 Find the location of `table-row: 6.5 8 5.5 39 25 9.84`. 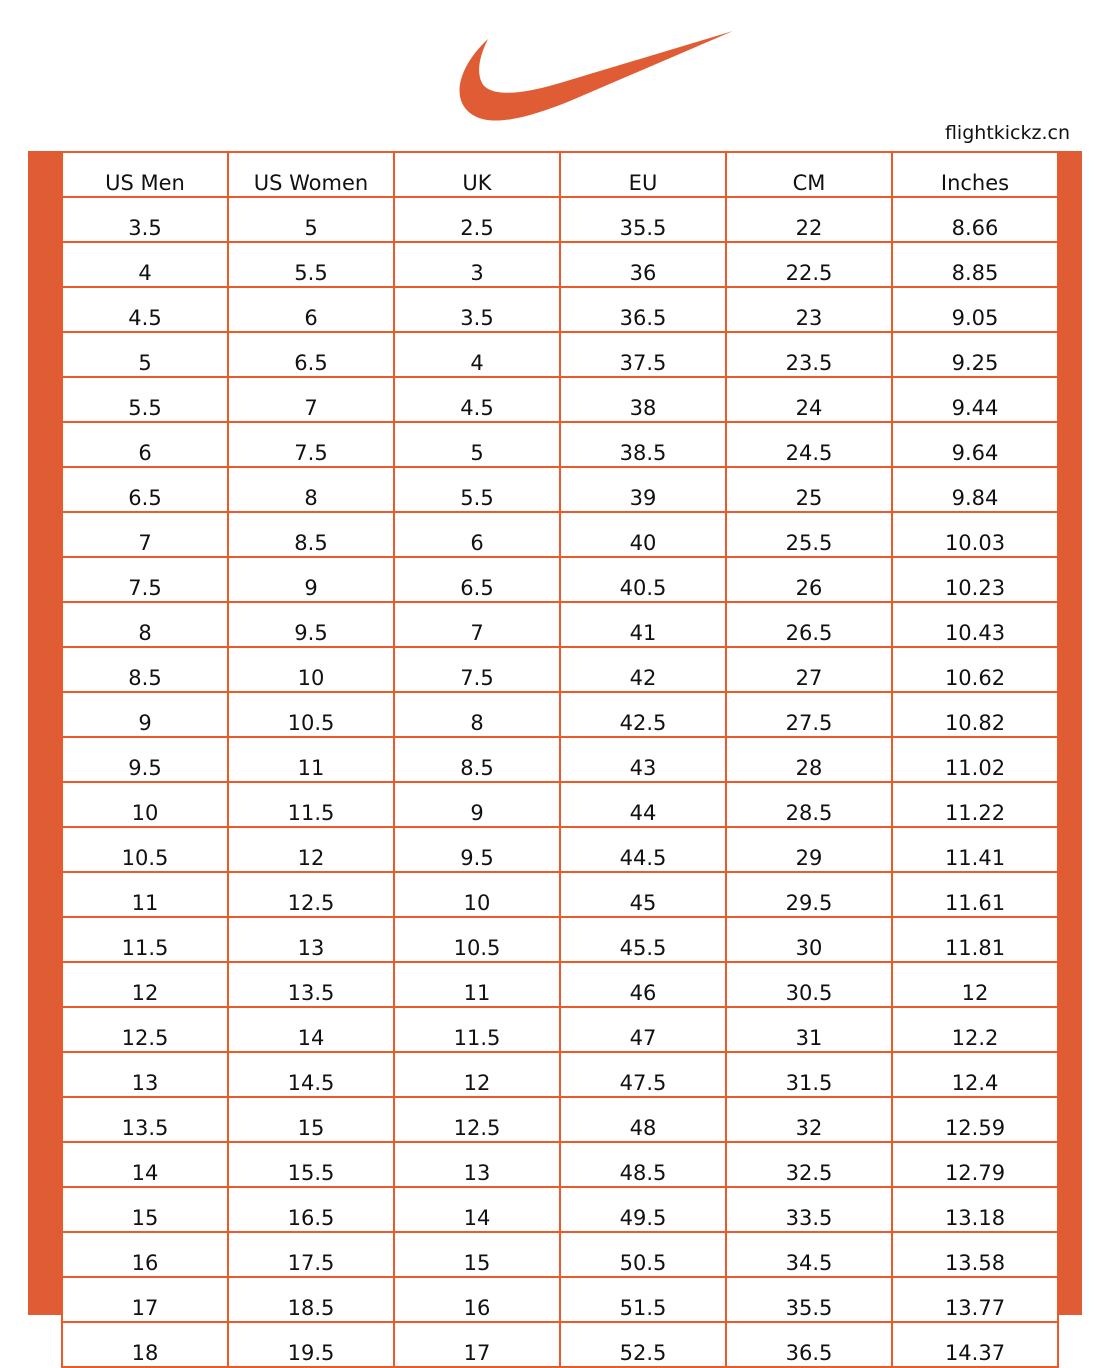

table-row: 6.5 8 5.5 39 25 9.84 is located at coordinates (560, 489).